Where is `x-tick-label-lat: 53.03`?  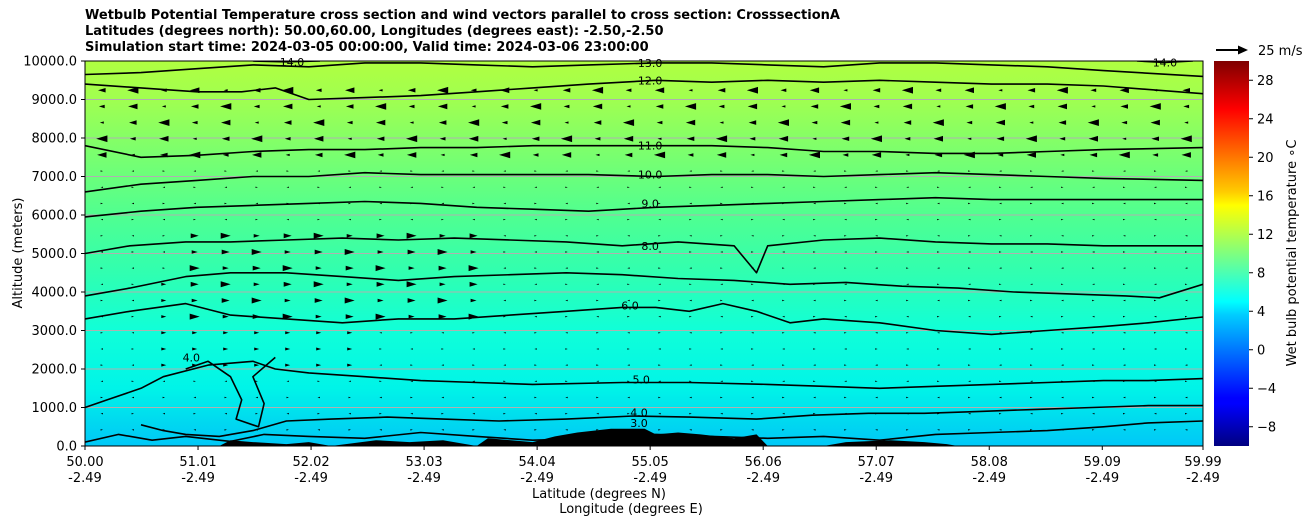 x-tick-label-lat: 53.03 is located at coordinates (423, 462).